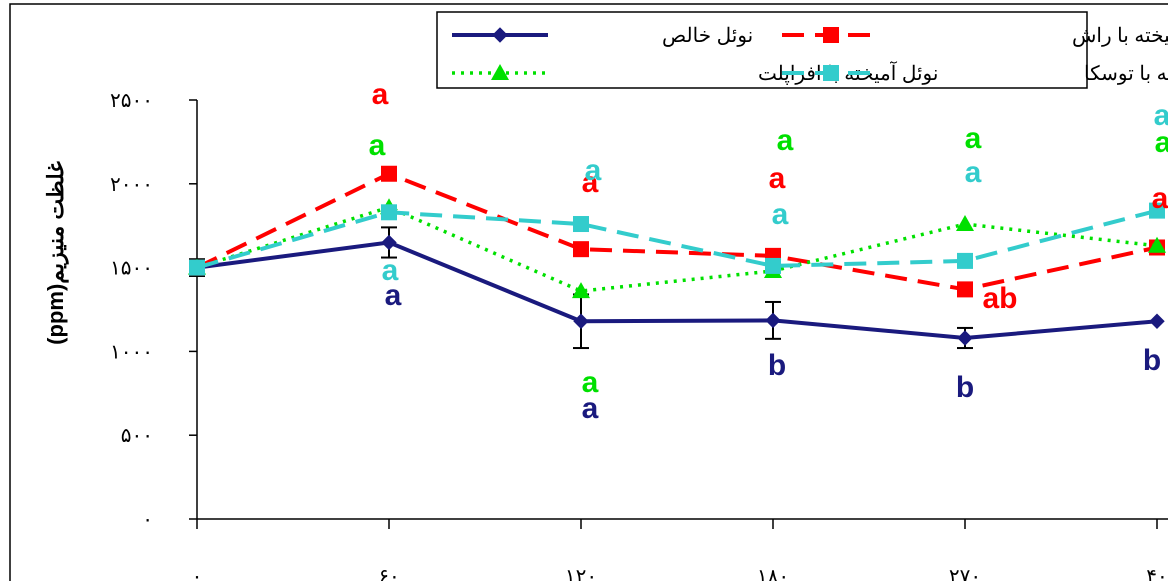  I want to click on x-tick-label: ۱۸۰, so click(773, 572).